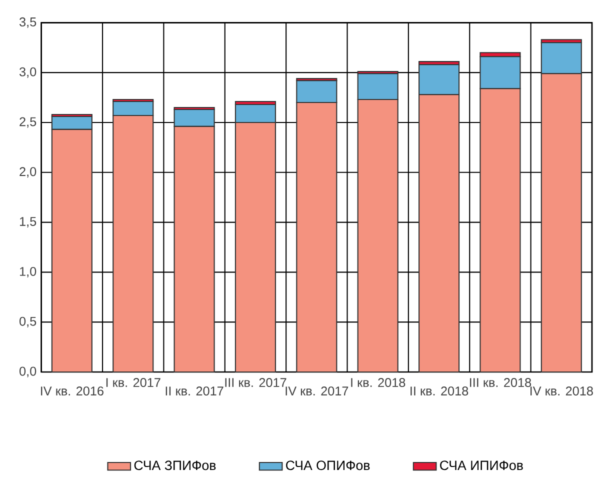 This screenshot has height=480, width=614. Describe the element at coordinates (255, 383) in the screenshot. I see `x-tick-label: III кв. 2017` at that location.